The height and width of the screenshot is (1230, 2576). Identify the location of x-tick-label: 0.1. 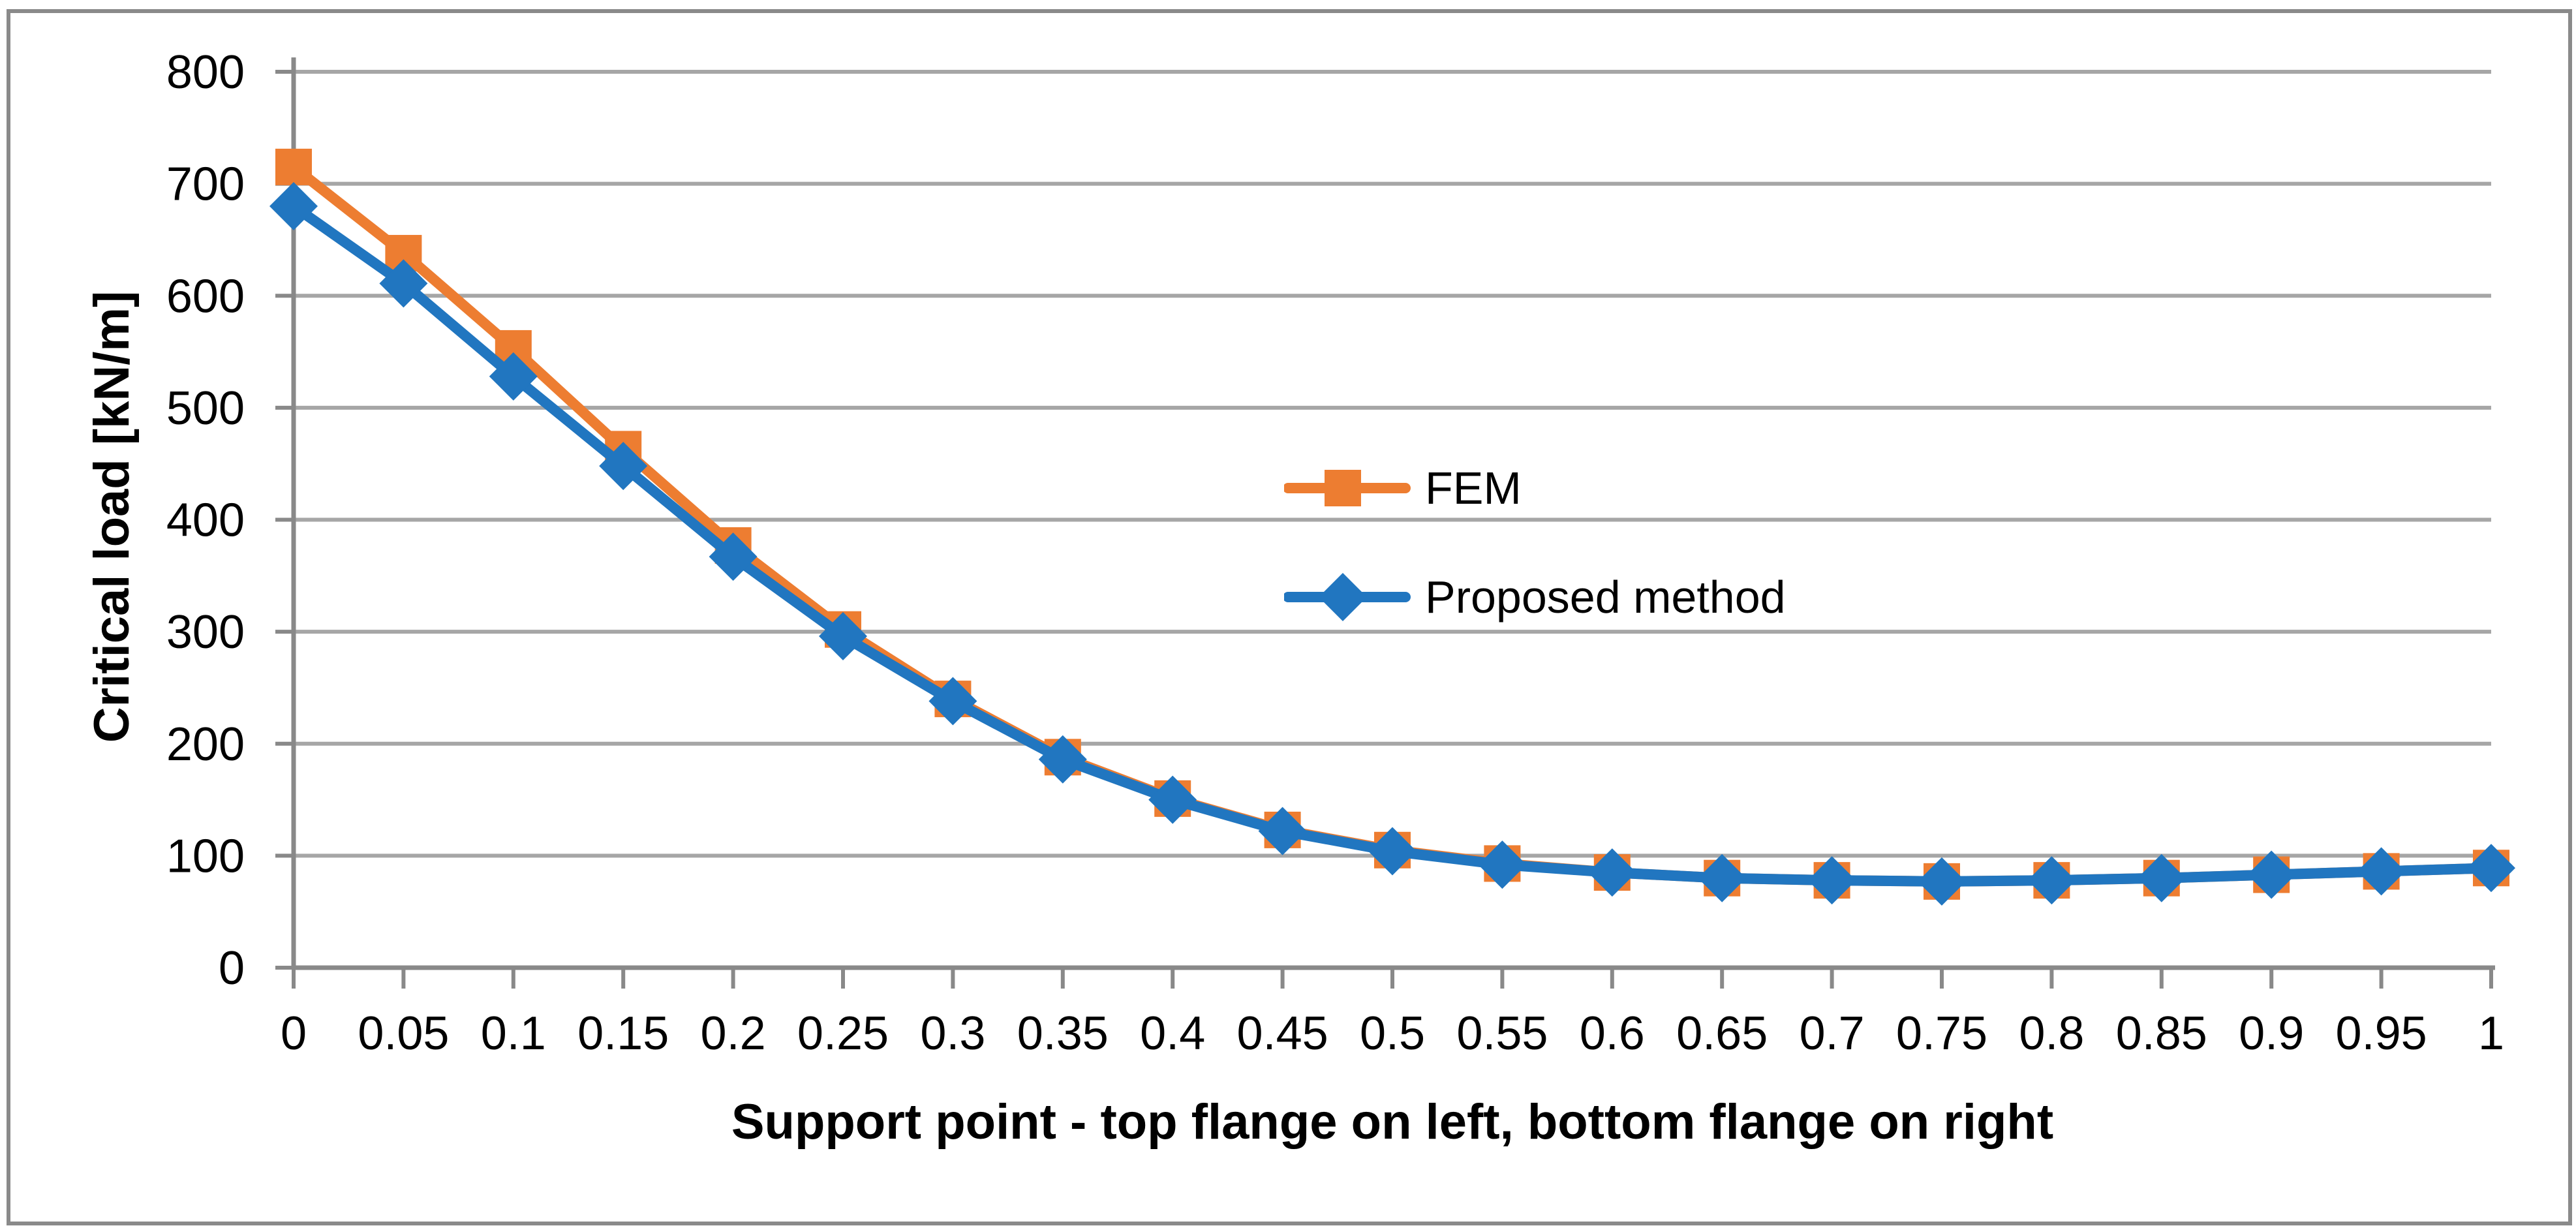
(513, 1033).